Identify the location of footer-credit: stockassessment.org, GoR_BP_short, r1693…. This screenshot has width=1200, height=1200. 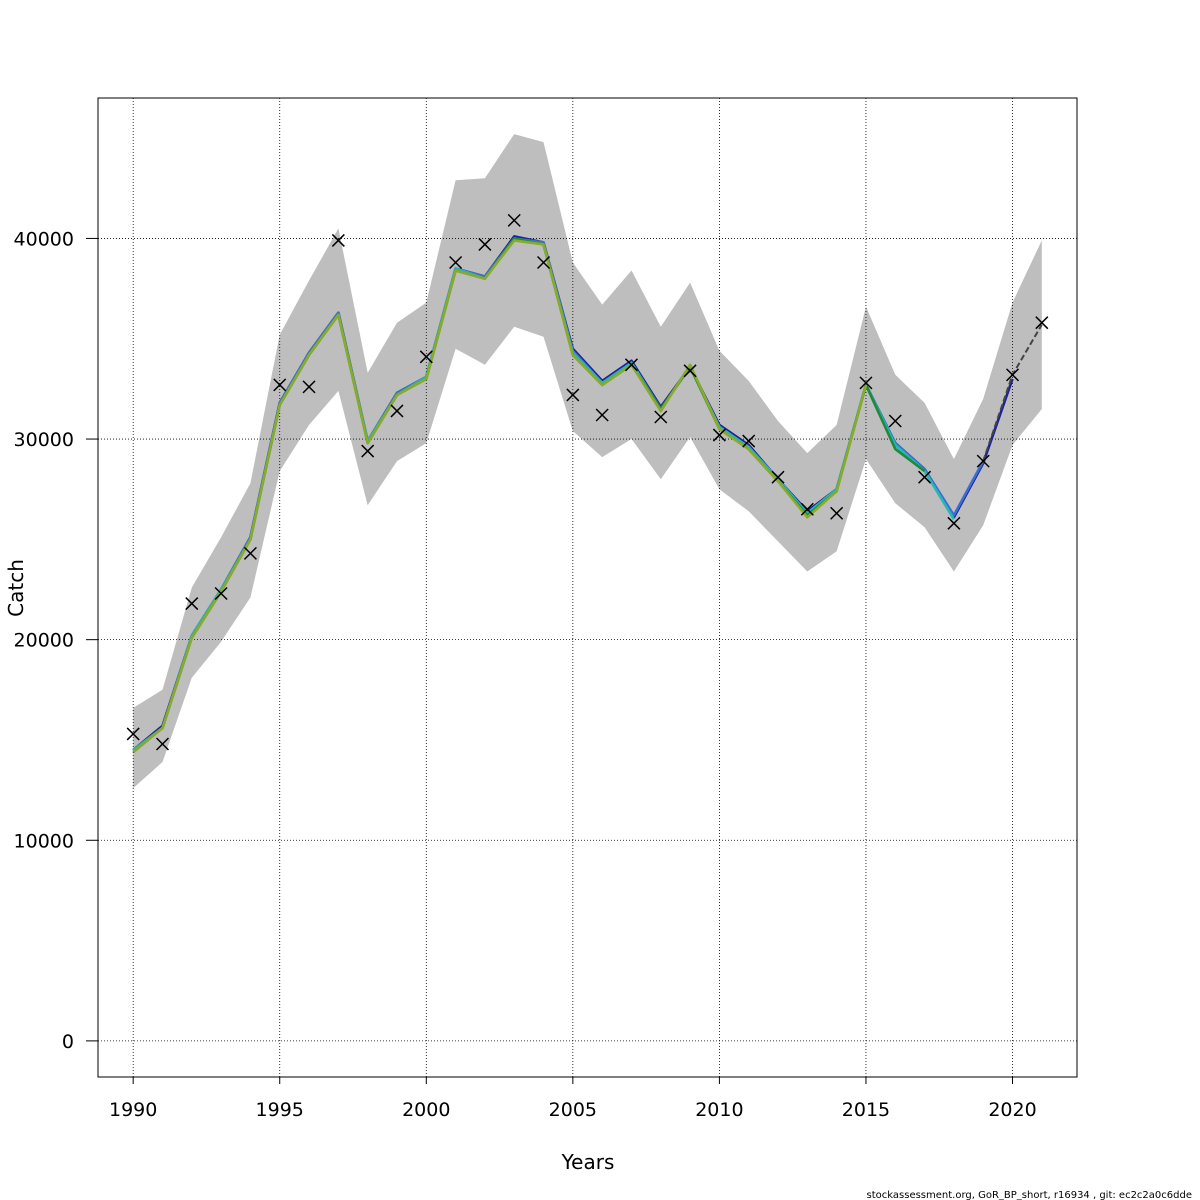
(1029, 1195).